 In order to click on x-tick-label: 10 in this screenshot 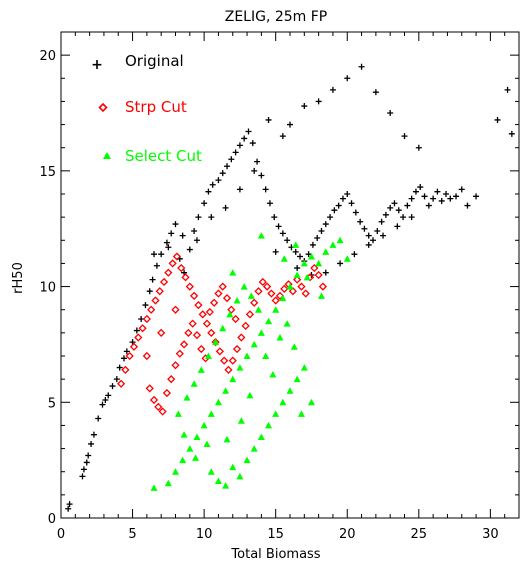, I will do `click(204, 534)`.